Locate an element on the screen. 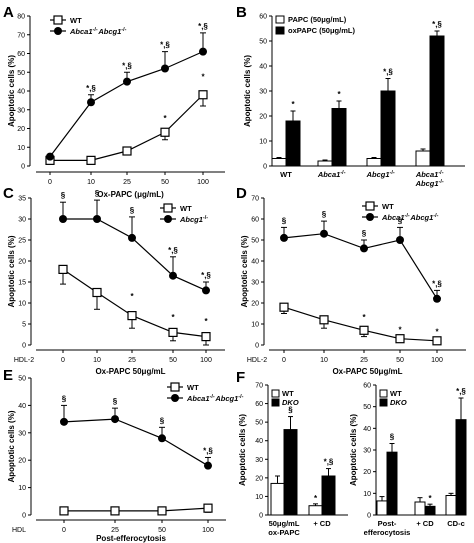 The image size is (474, 543). panel-d-y-tick-label: 40 is located at coordinates (255, 262).